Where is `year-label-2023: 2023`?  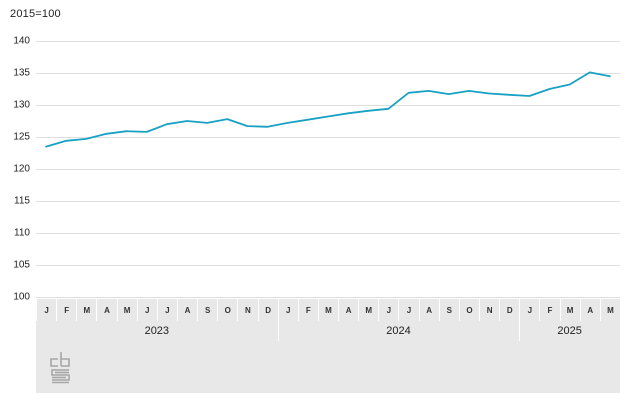 year-label-2023: 2023 is located at coordinates (157, 331).